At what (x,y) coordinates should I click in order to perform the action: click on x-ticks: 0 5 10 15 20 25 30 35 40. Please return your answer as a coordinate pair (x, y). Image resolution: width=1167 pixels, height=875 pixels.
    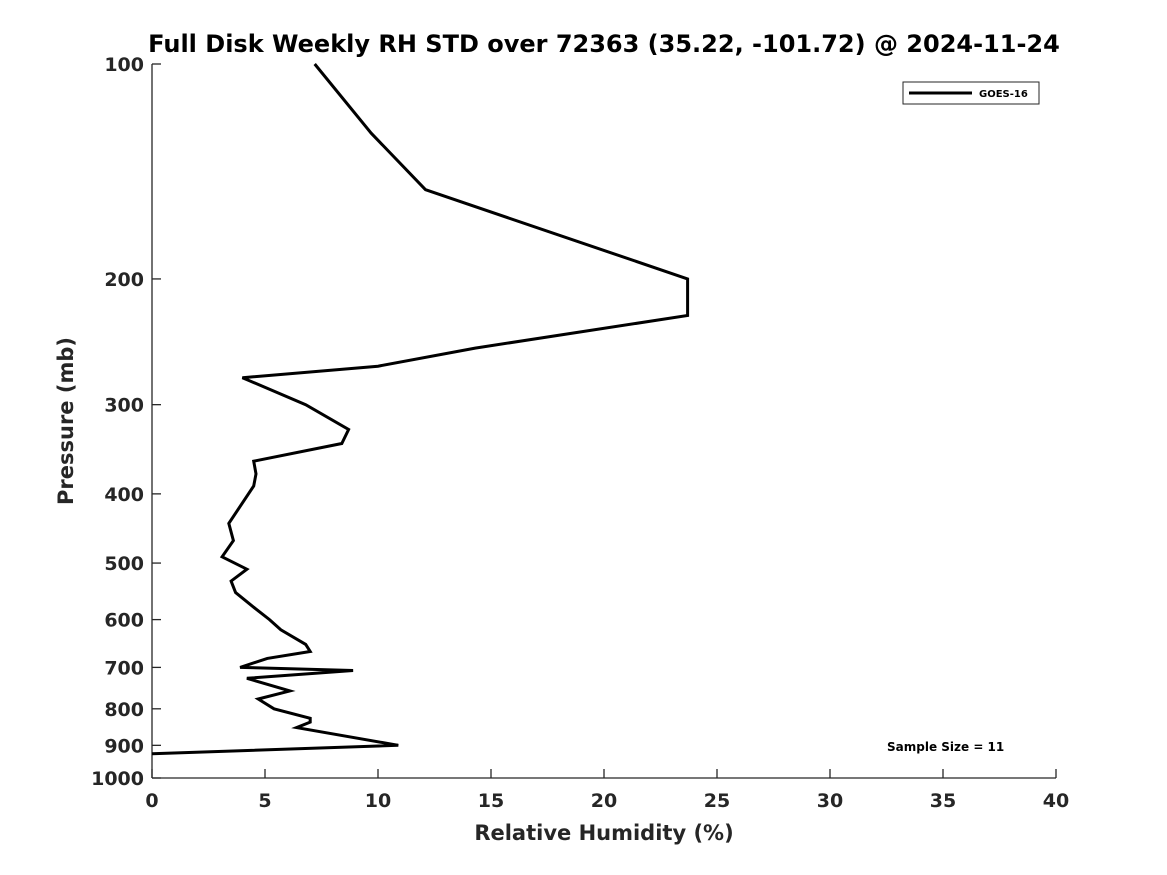
    Looking at the image, I should click on (607, 790).